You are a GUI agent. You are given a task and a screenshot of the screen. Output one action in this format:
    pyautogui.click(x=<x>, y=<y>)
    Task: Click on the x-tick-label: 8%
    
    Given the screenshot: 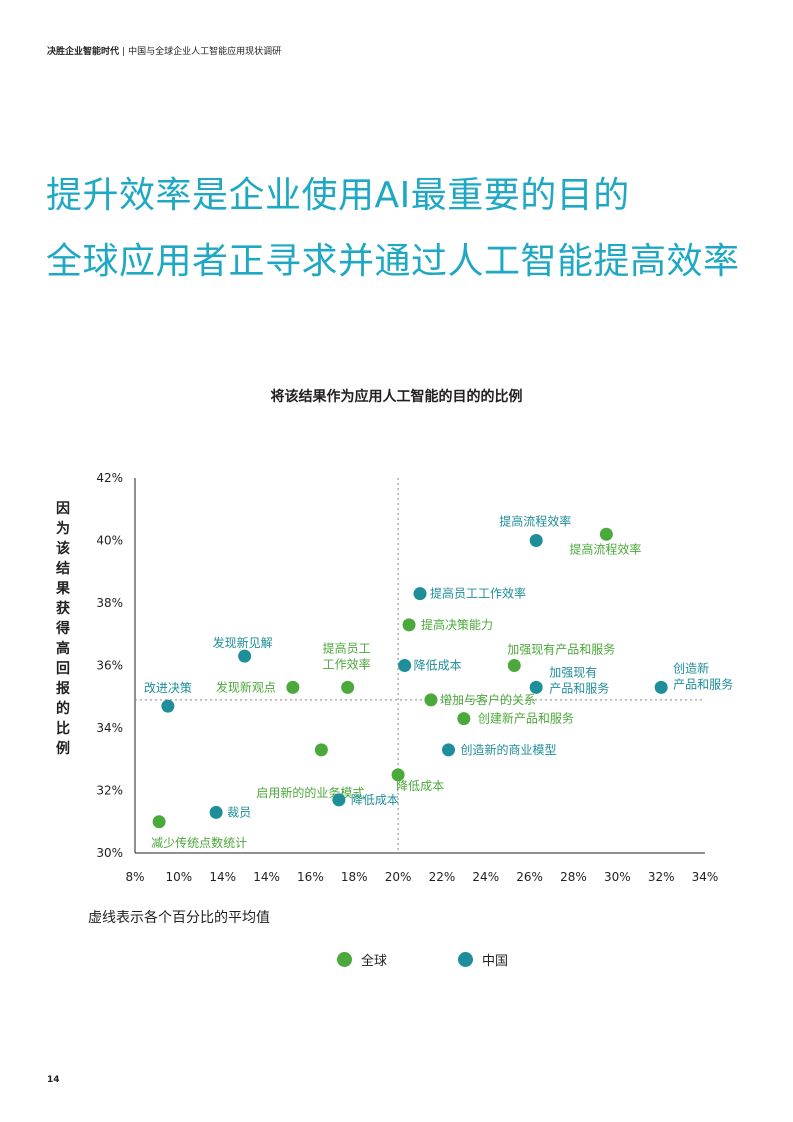 What is the action you would take?
    pyautogui.click(x=134, y=877)
    